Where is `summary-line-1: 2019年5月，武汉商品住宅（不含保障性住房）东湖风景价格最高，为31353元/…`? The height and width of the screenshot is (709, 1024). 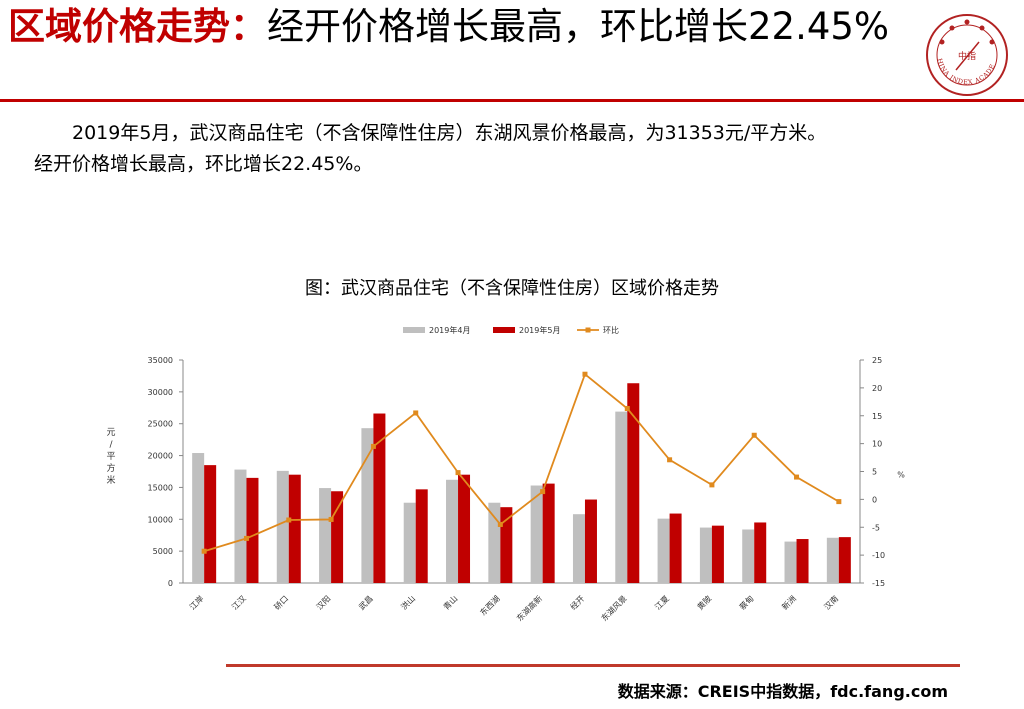
summary-line-1: 2019年5月，武汉商品住宅（不含保障性住房）东湖风景价格最高，为31353元/… is located at coordinates (449, 133).